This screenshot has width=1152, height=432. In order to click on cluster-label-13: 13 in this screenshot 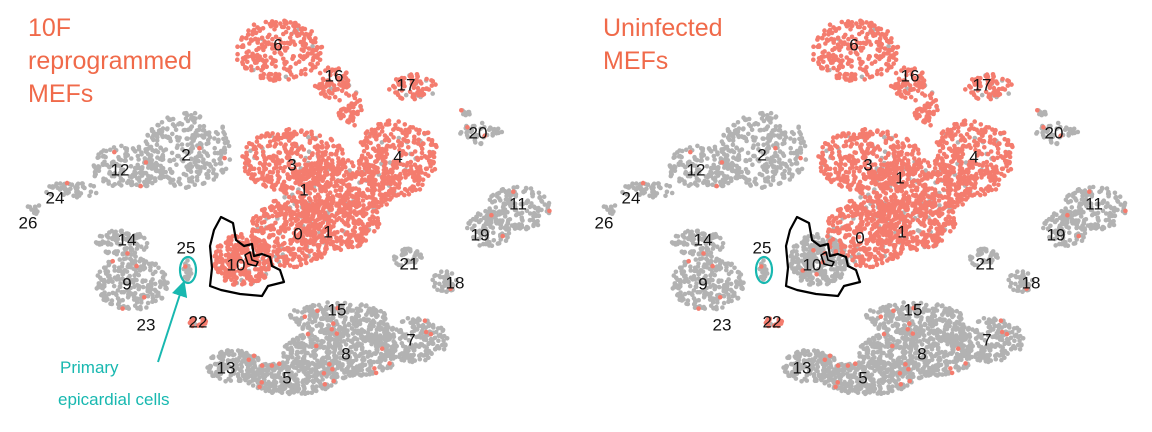, I will do `click(226, 367)`.